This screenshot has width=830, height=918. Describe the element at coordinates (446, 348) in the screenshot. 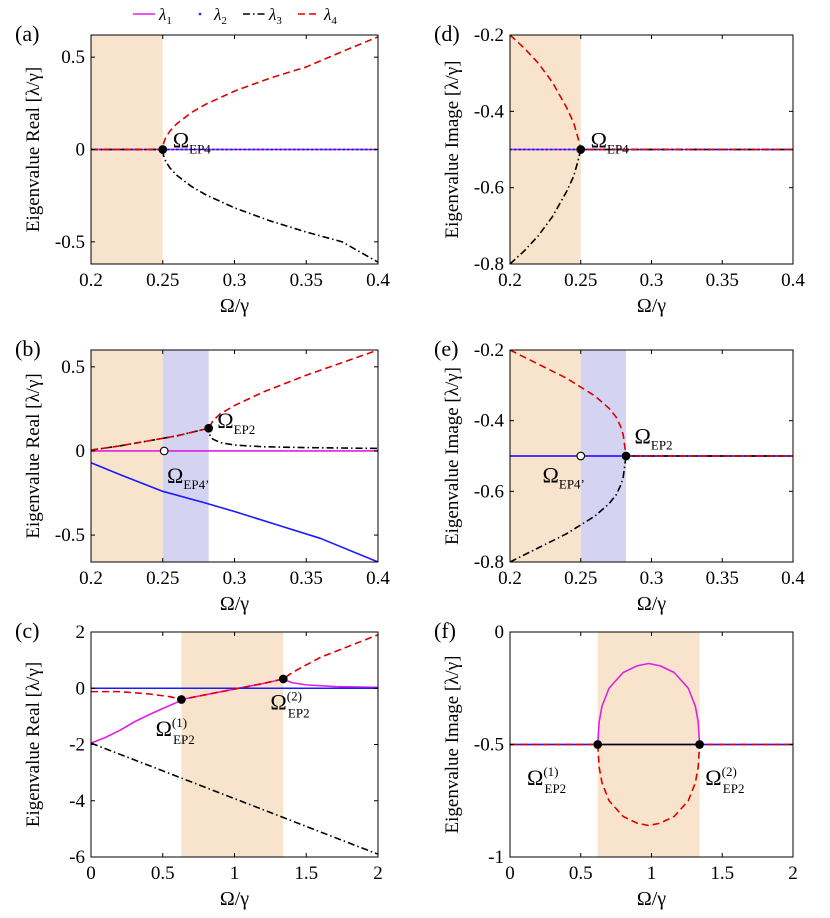

I see `panel-label: (e)` at that location.